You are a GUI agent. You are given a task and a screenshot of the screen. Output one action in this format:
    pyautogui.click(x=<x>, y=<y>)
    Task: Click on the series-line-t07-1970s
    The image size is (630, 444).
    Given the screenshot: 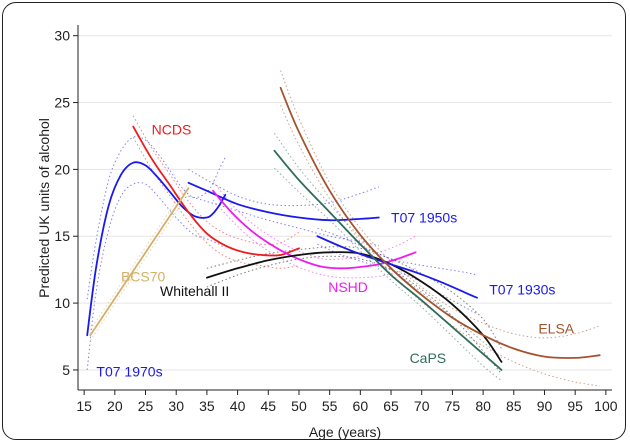 What is the action you would take?
    pyautogui.click(x=156, y=249)
    